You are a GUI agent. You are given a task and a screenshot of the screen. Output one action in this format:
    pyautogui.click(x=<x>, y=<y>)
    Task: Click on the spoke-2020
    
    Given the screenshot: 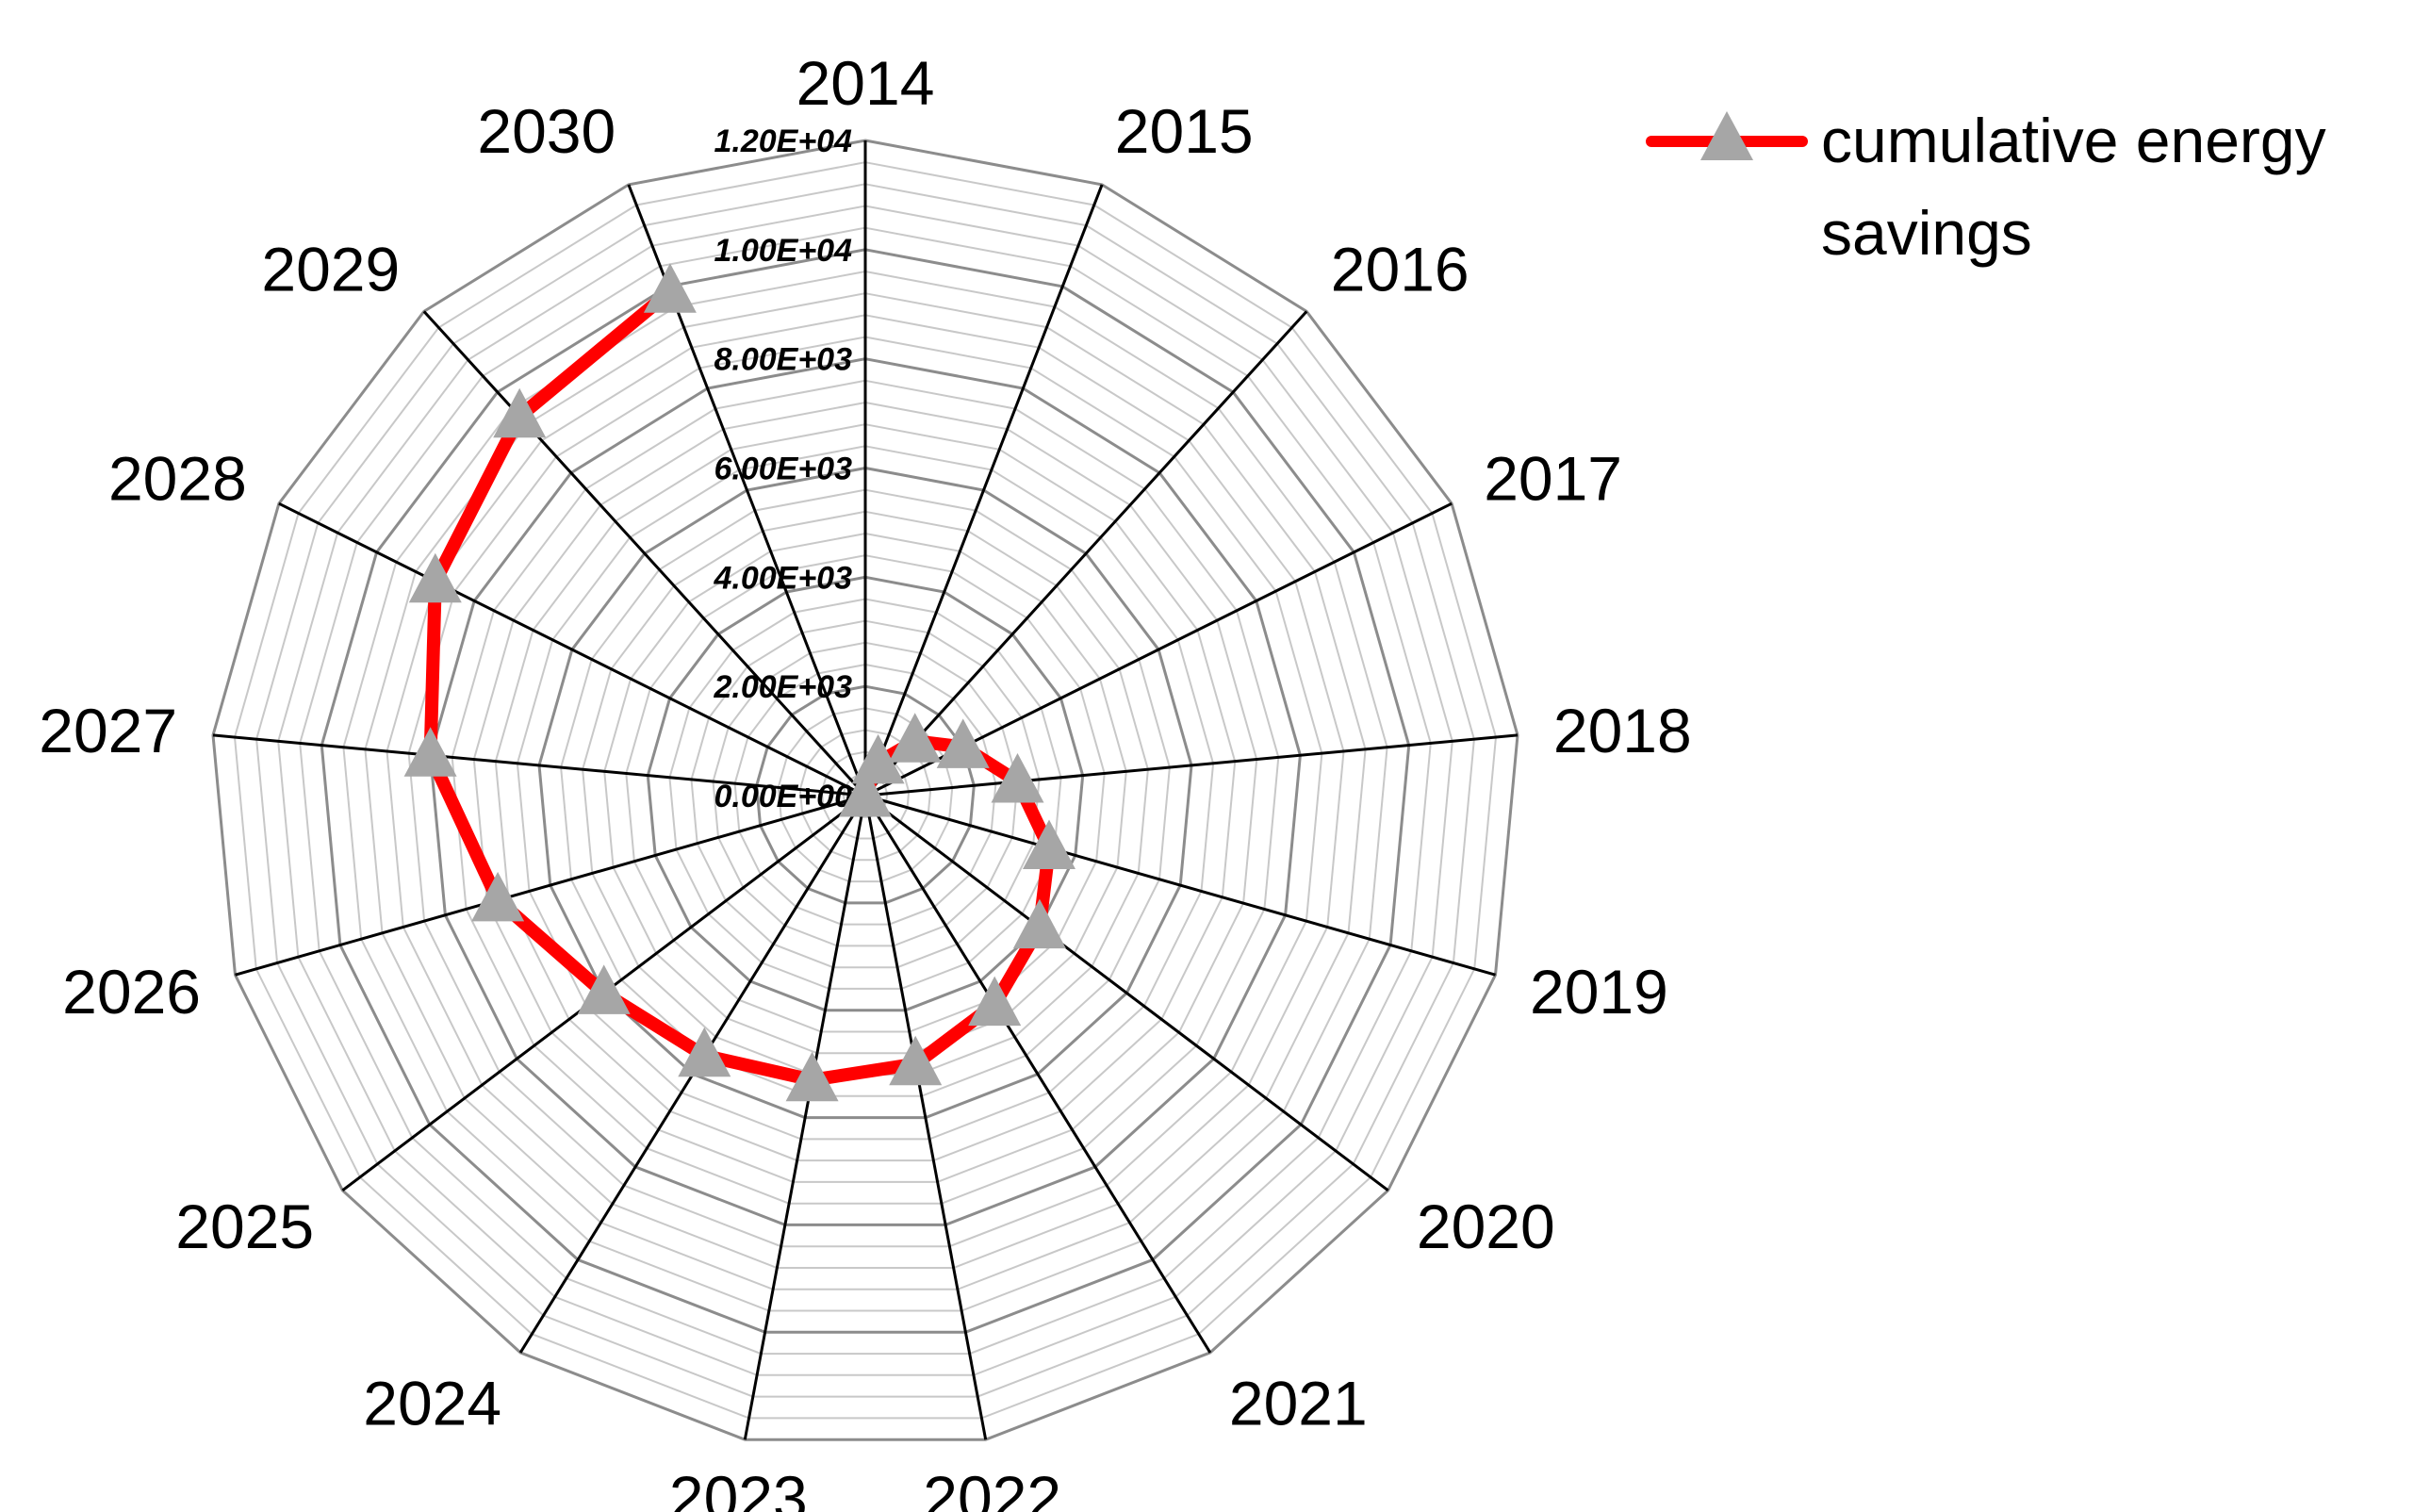 What is the action you would take?
    pyautogui.click(x=1126, y=993)
    